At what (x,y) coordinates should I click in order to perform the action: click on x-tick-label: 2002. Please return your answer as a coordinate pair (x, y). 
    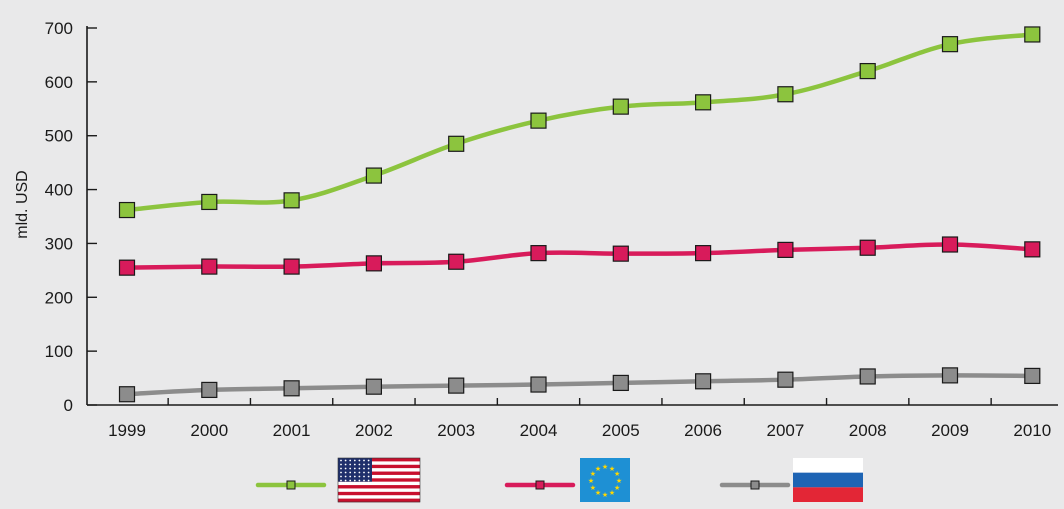
    Looking at the image, I should click on (374, 430).